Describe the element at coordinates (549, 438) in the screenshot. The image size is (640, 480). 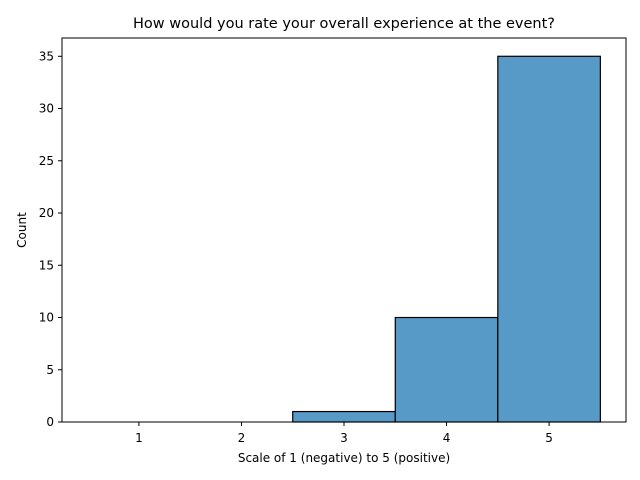
I see `x-tick-label: 5` at that location.